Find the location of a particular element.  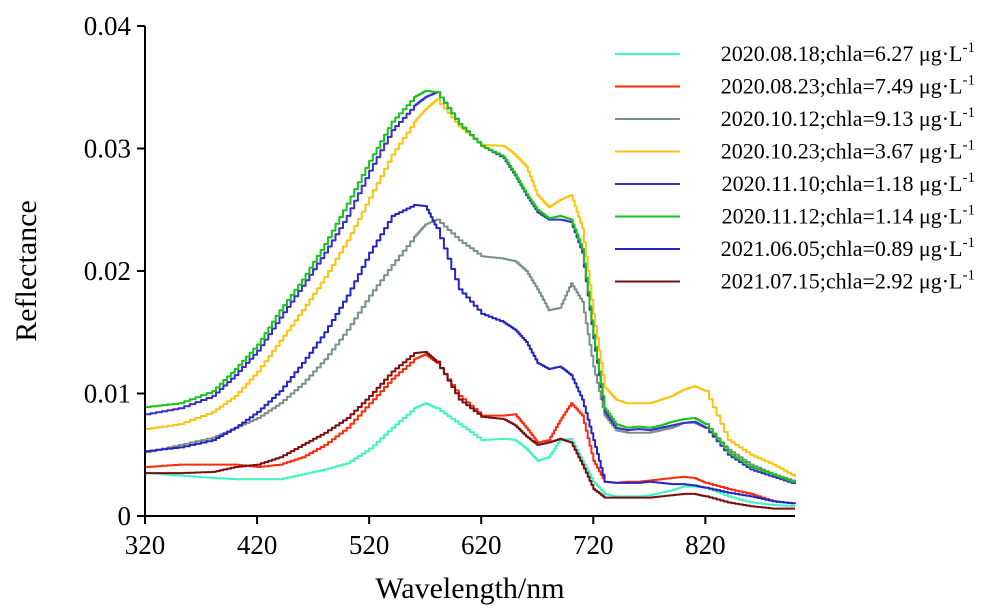

legend-label-text: 2020.11.12;chla=1.14 μg·L is located at coordinates (842, 216).